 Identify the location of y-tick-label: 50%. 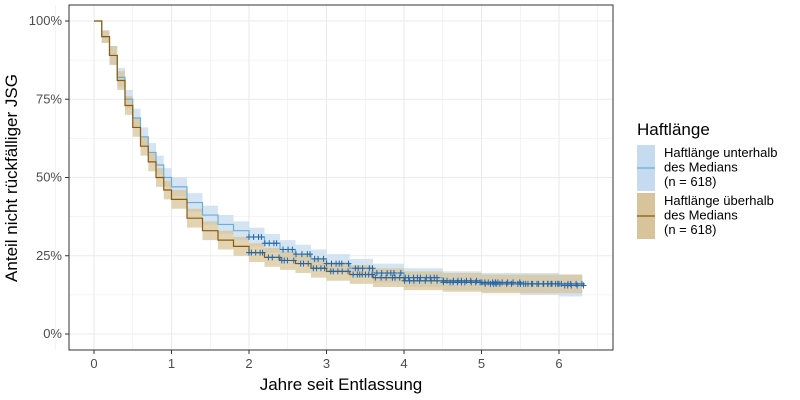
(49, 177).